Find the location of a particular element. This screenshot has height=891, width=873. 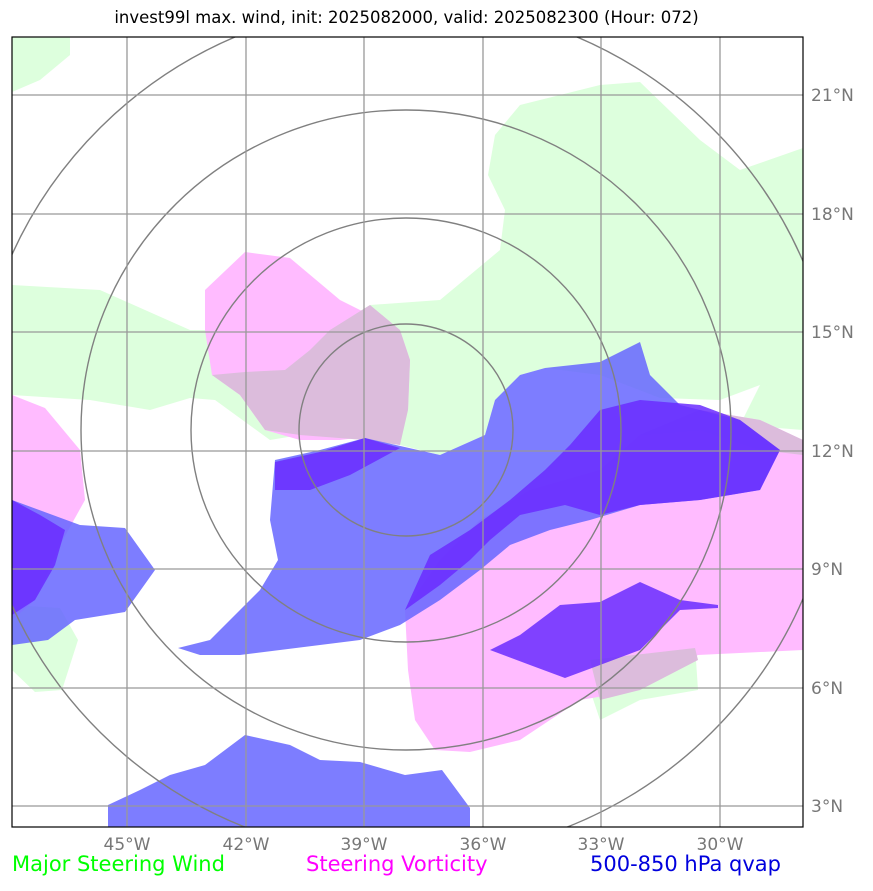

legend-qvap: 500-850 hPa qvap is located at coordinates (685, 864).